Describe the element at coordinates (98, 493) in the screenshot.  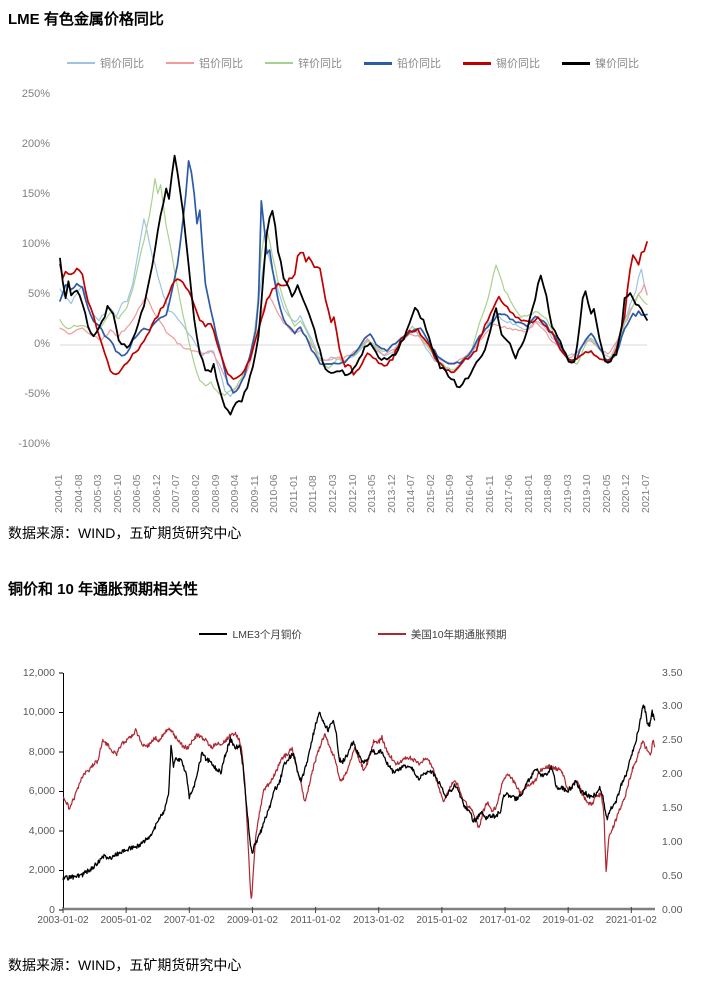
I see `x-axis-tick-label: 2005-03` at that location.